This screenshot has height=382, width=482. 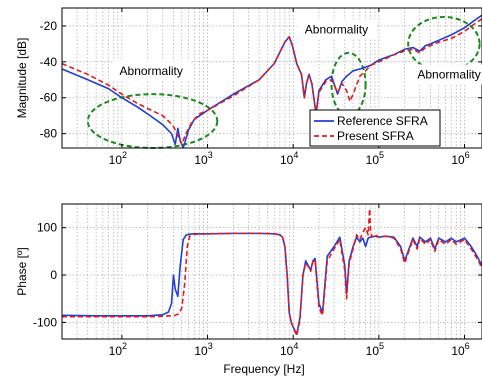 I want to click on annotation-abnormality-1: Abnormality, so click(x=151, y=71).